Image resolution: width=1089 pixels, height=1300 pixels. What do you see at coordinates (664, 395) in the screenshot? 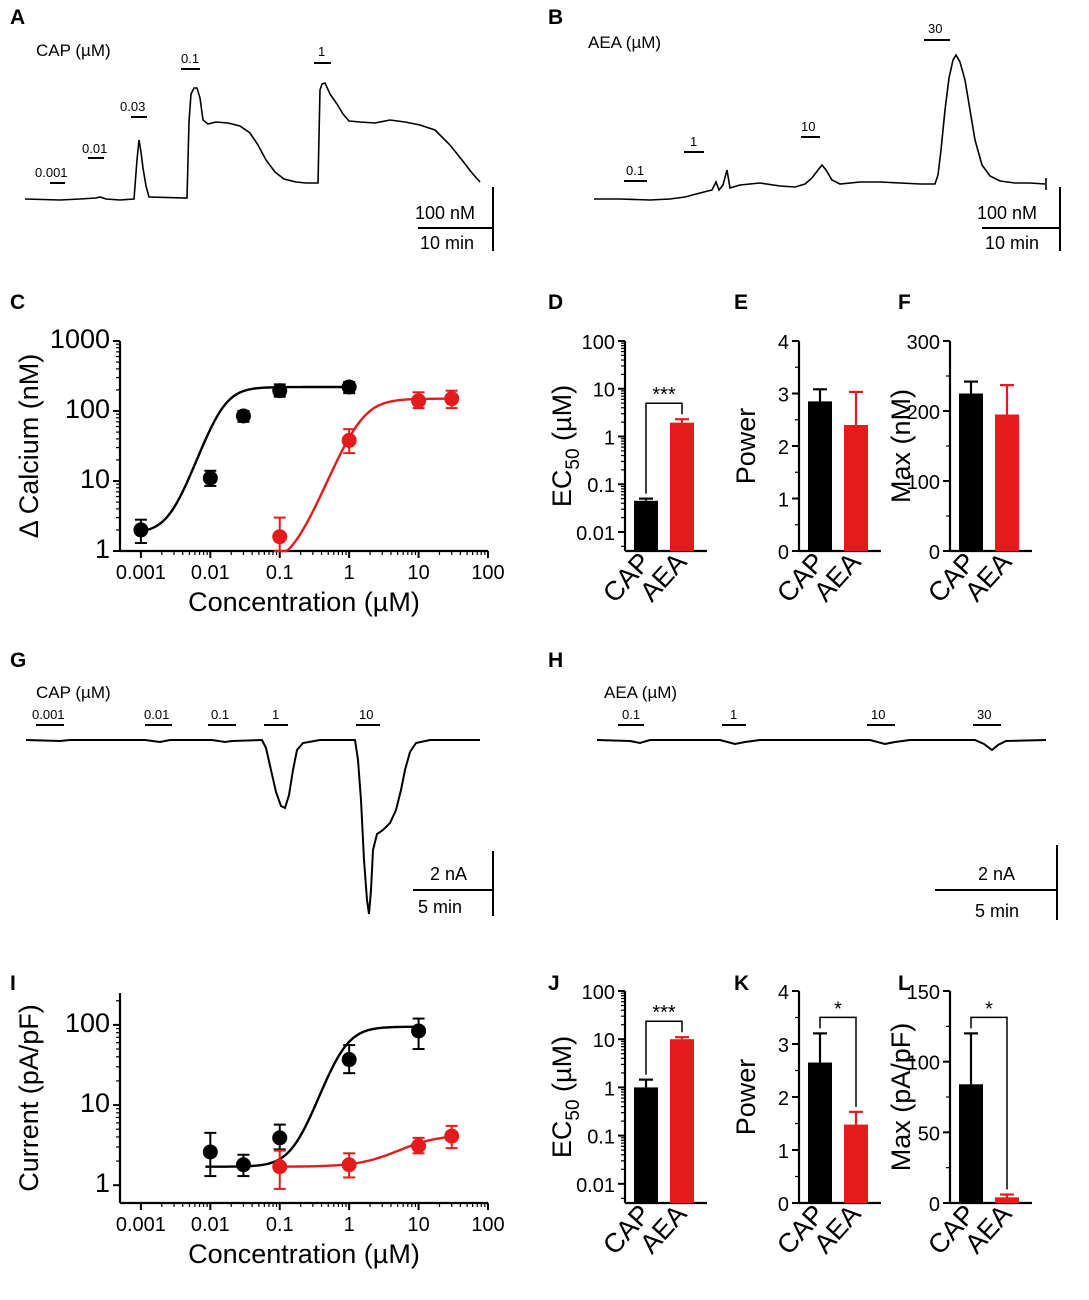
I see `significance-stars: ***` at bounding box center [664, 395].